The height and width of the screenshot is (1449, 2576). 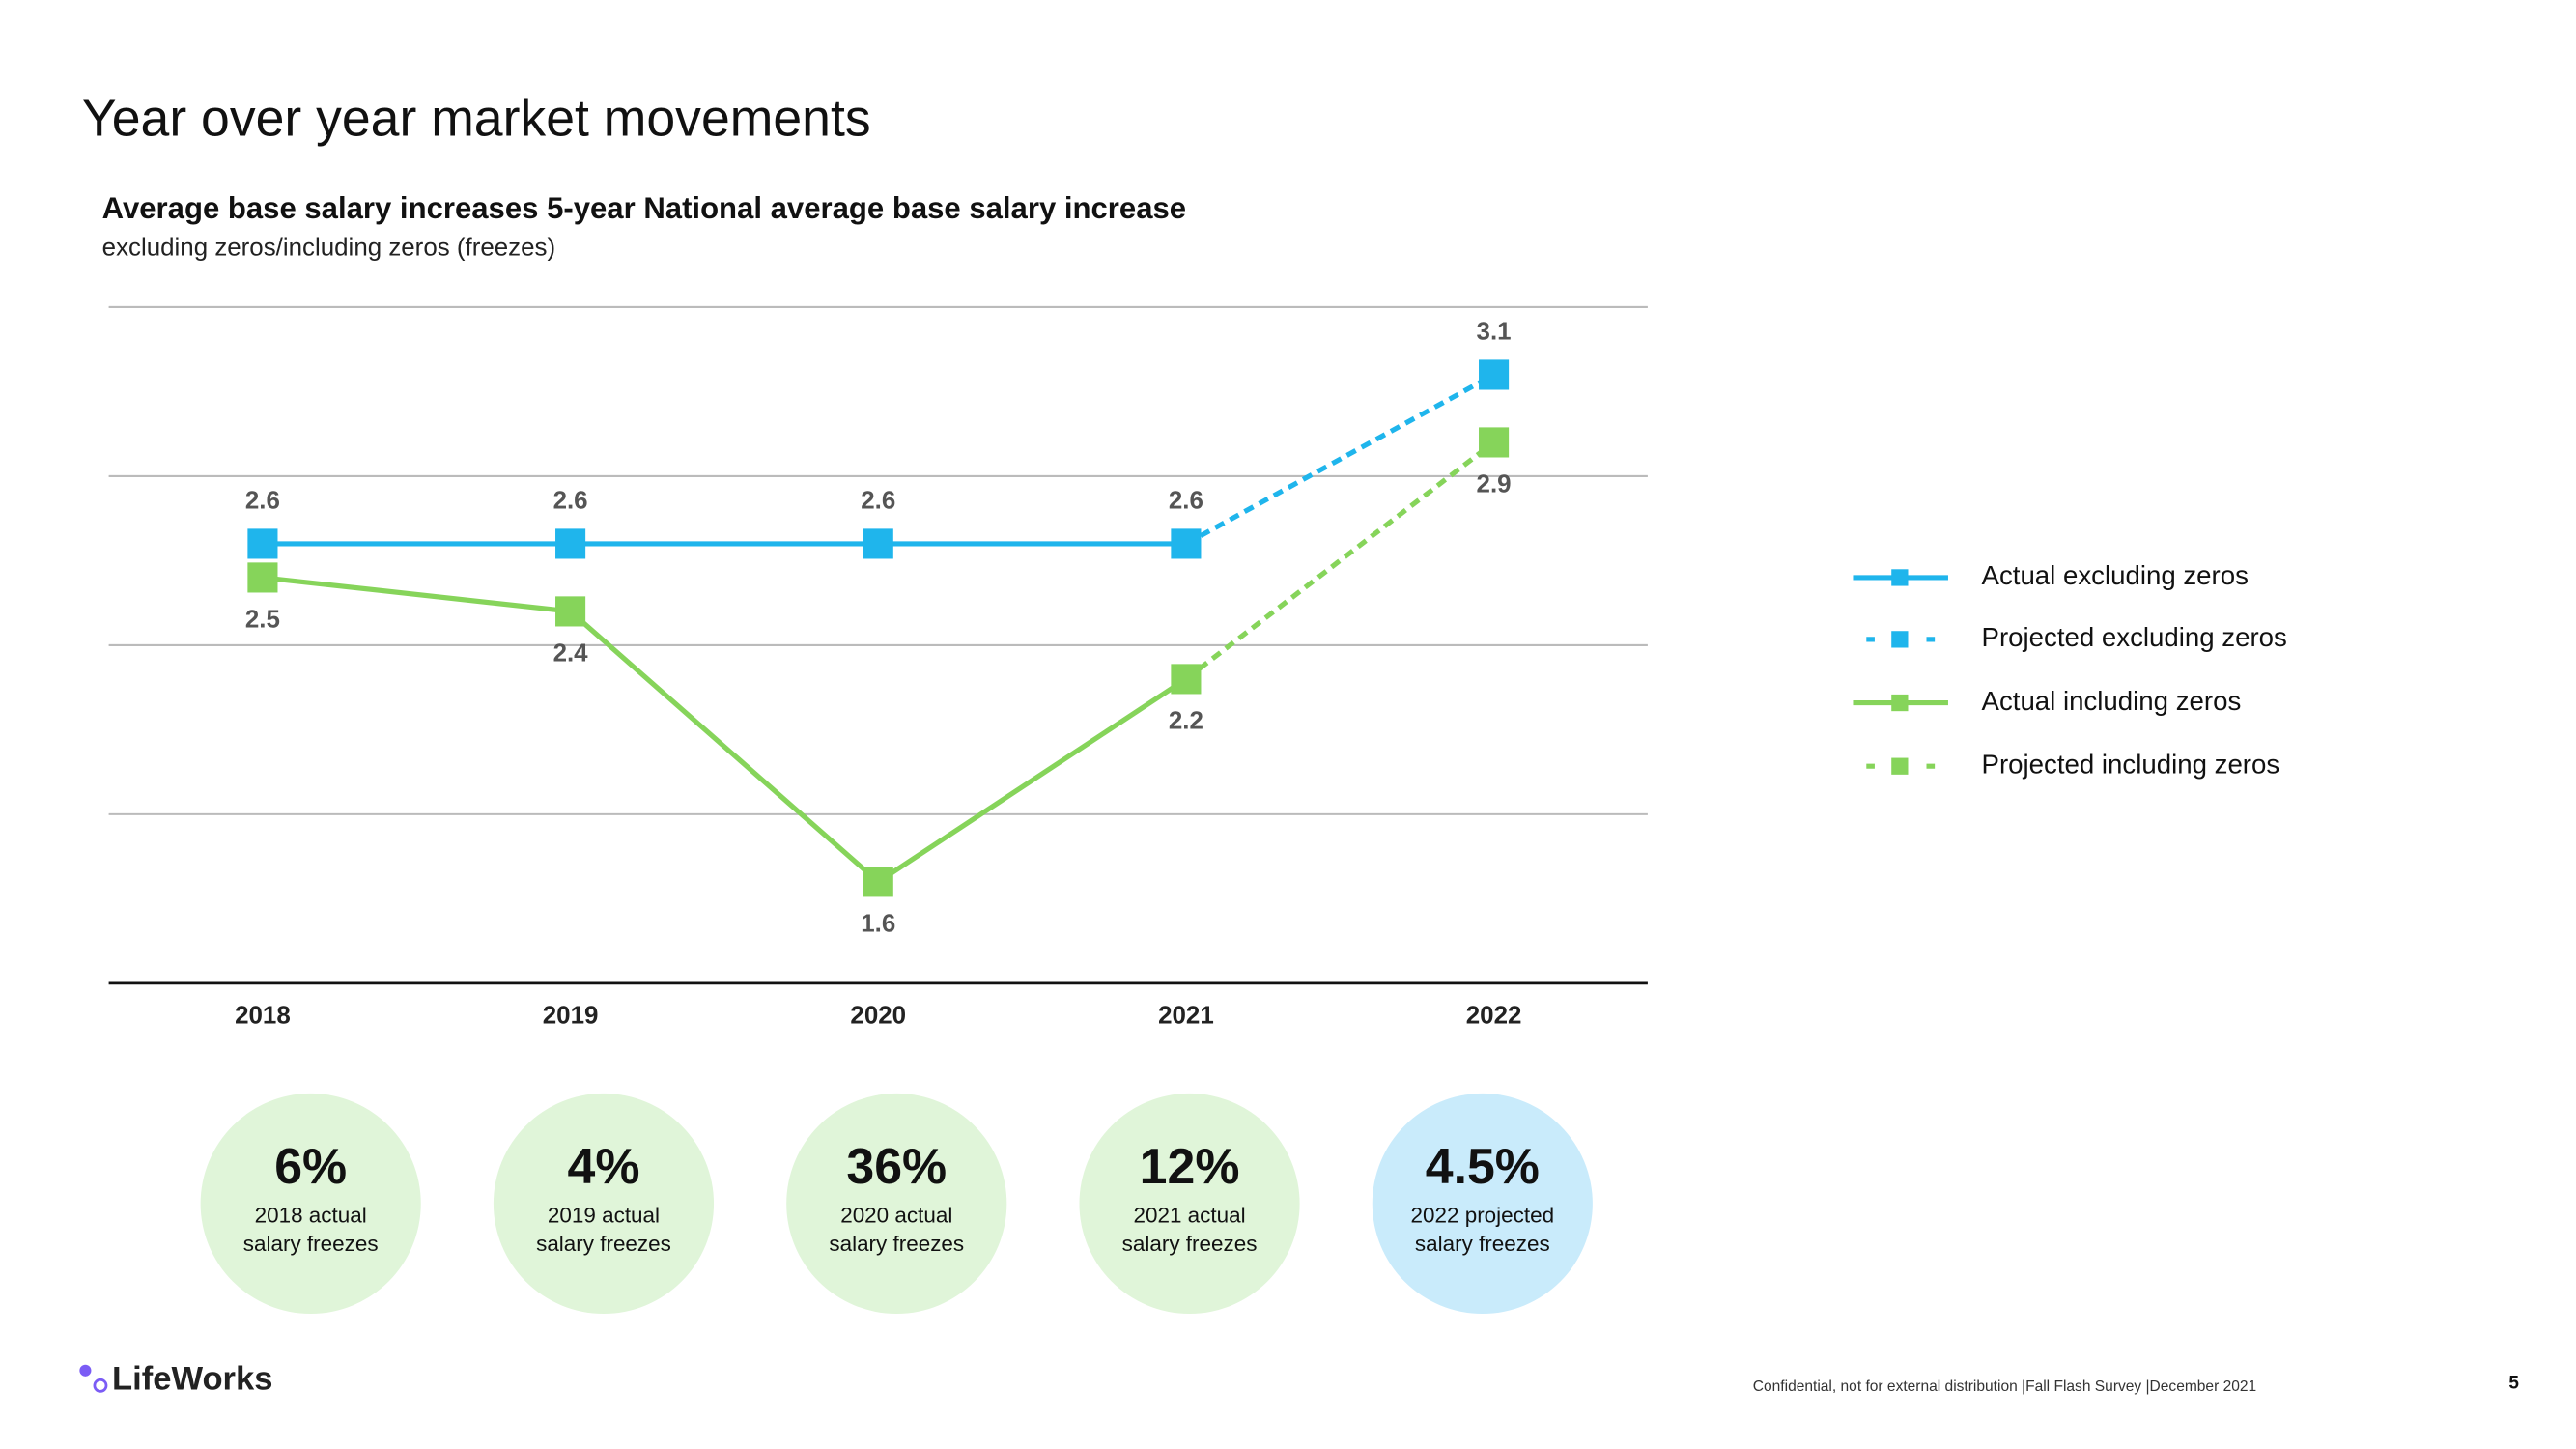 What do you see at coordinates (1494, 1015) in the screenshot?
I see `x-tick-label: 2022` at bounding box center [1494, 1015].